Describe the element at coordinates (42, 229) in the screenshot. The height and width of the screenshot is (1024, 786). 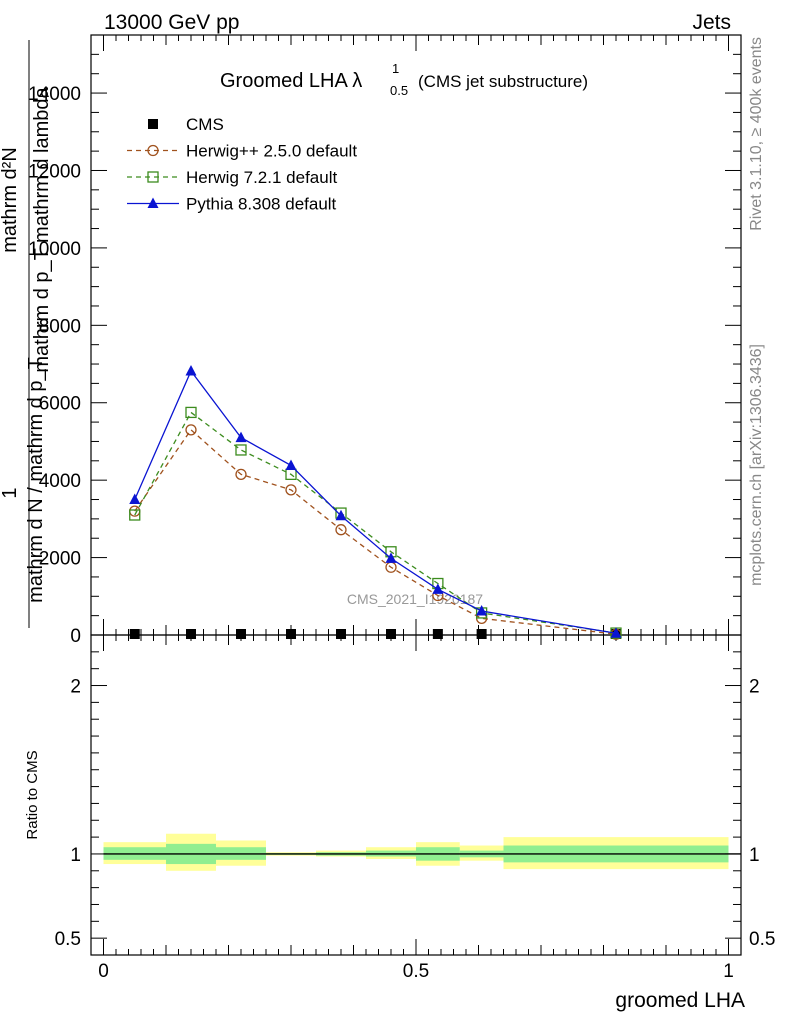
I see `ylabel-denominator: mathrm d p_T mathrm d lambda` at that location.